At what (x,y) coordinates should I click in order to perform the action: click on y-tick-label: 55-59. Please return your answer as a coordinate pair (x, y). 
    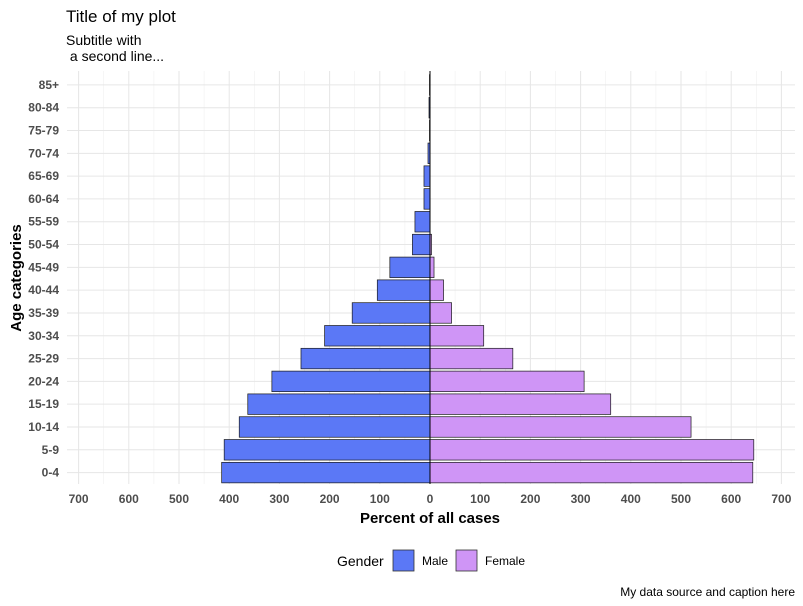
    Looking at the image, I should click on (43, 222).